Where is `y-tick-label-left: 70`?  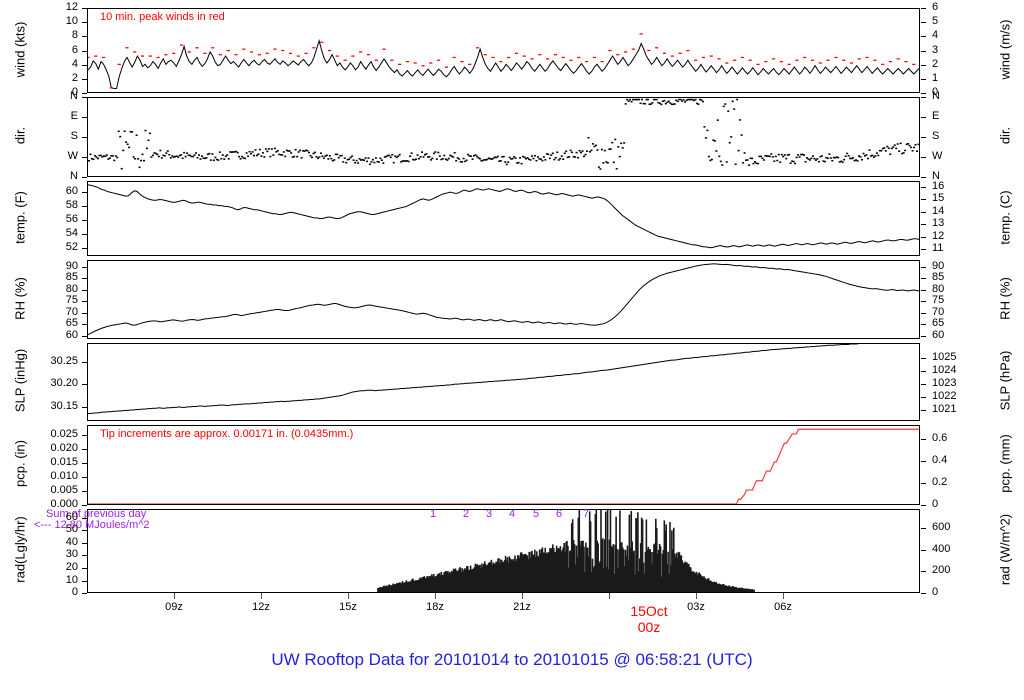 y-tick-label-left: 70 is located at coordinates (71, 311).